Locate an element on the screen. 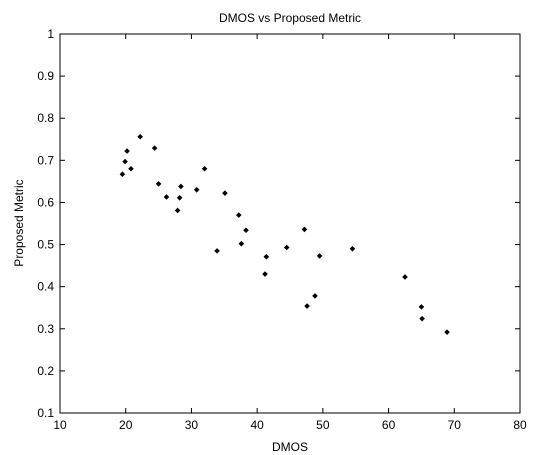 Image resolution: width=535 pixels, height=455 pixels. x-tick-label: 50 is located at coordinates (323, 425).